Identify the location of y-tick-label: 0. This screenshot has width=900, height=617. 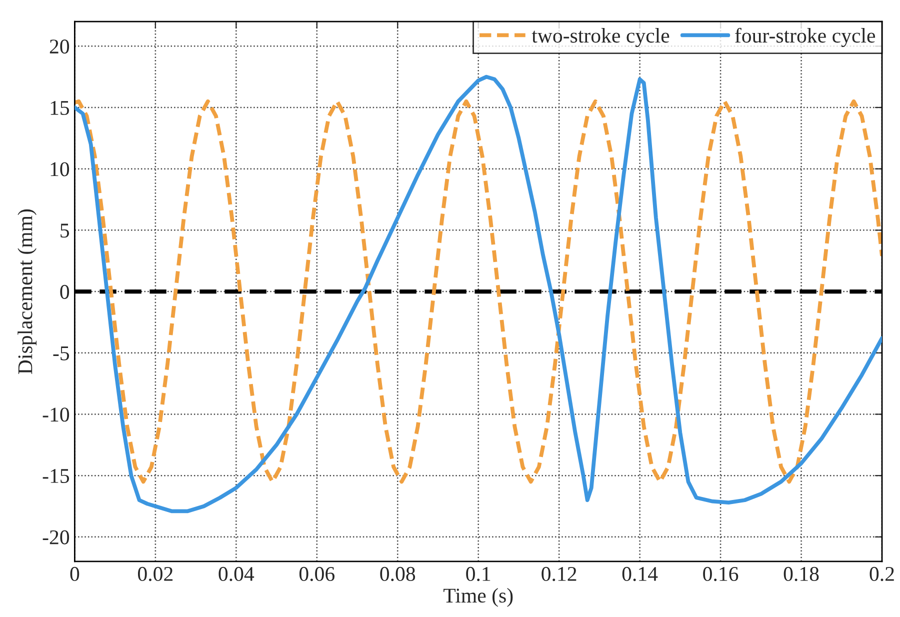
(65, 291).